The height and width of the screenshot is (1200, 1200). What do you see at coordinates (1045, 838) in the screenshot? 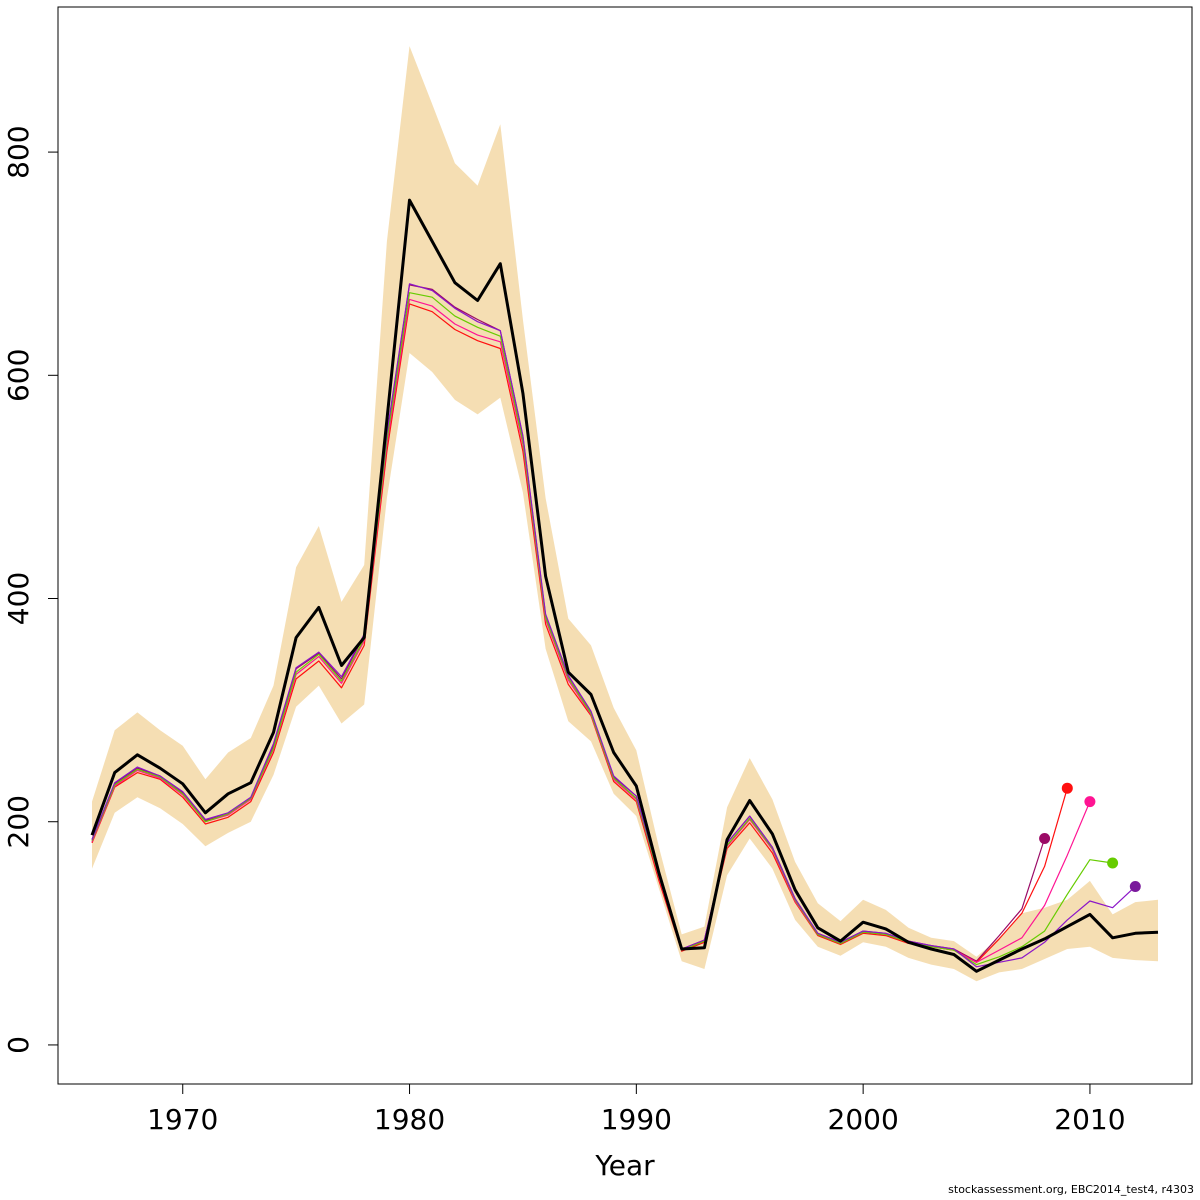
I see `endpoint-marker-2008` at bounding box center [1045, 838].